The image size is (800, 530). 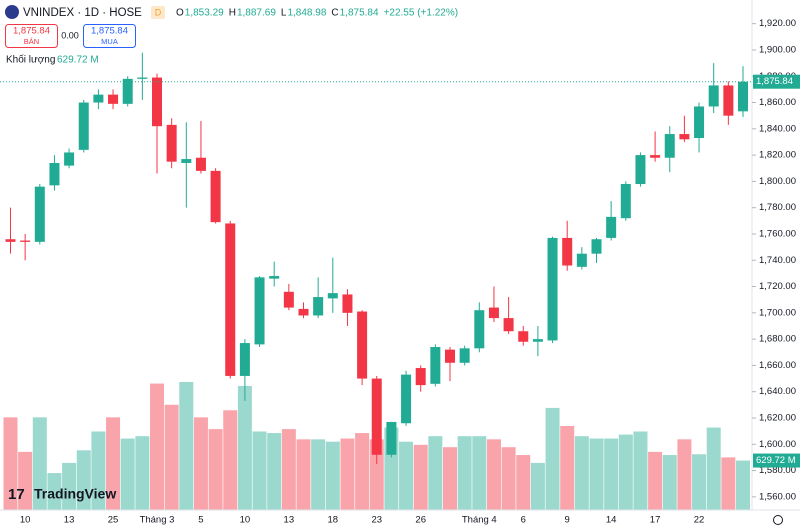 I want to click on y-tick-label: 1,920.00, so click(x=777, y=23).